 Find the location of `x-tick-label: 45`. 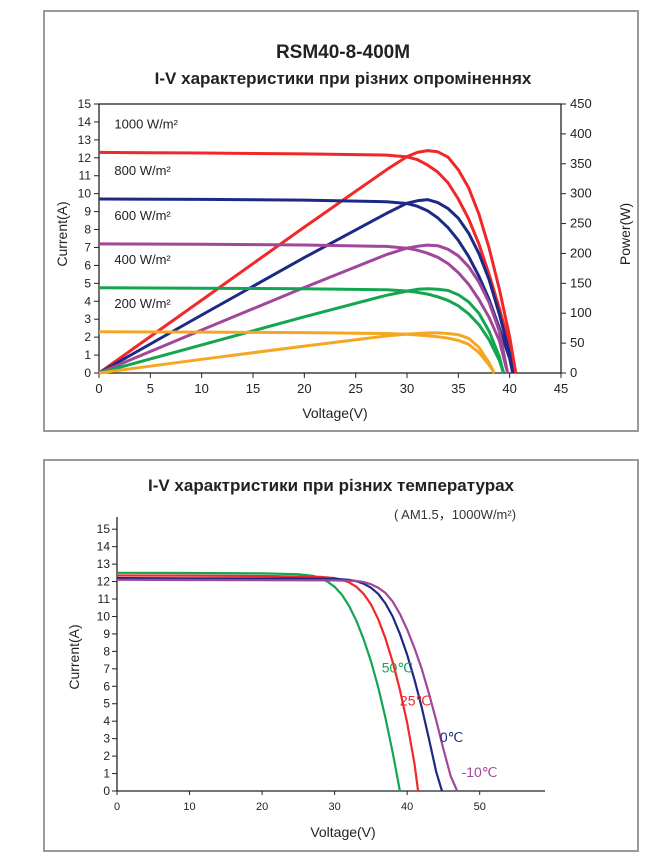

x-tick-label: 45 is located at coordinates (561, 388).